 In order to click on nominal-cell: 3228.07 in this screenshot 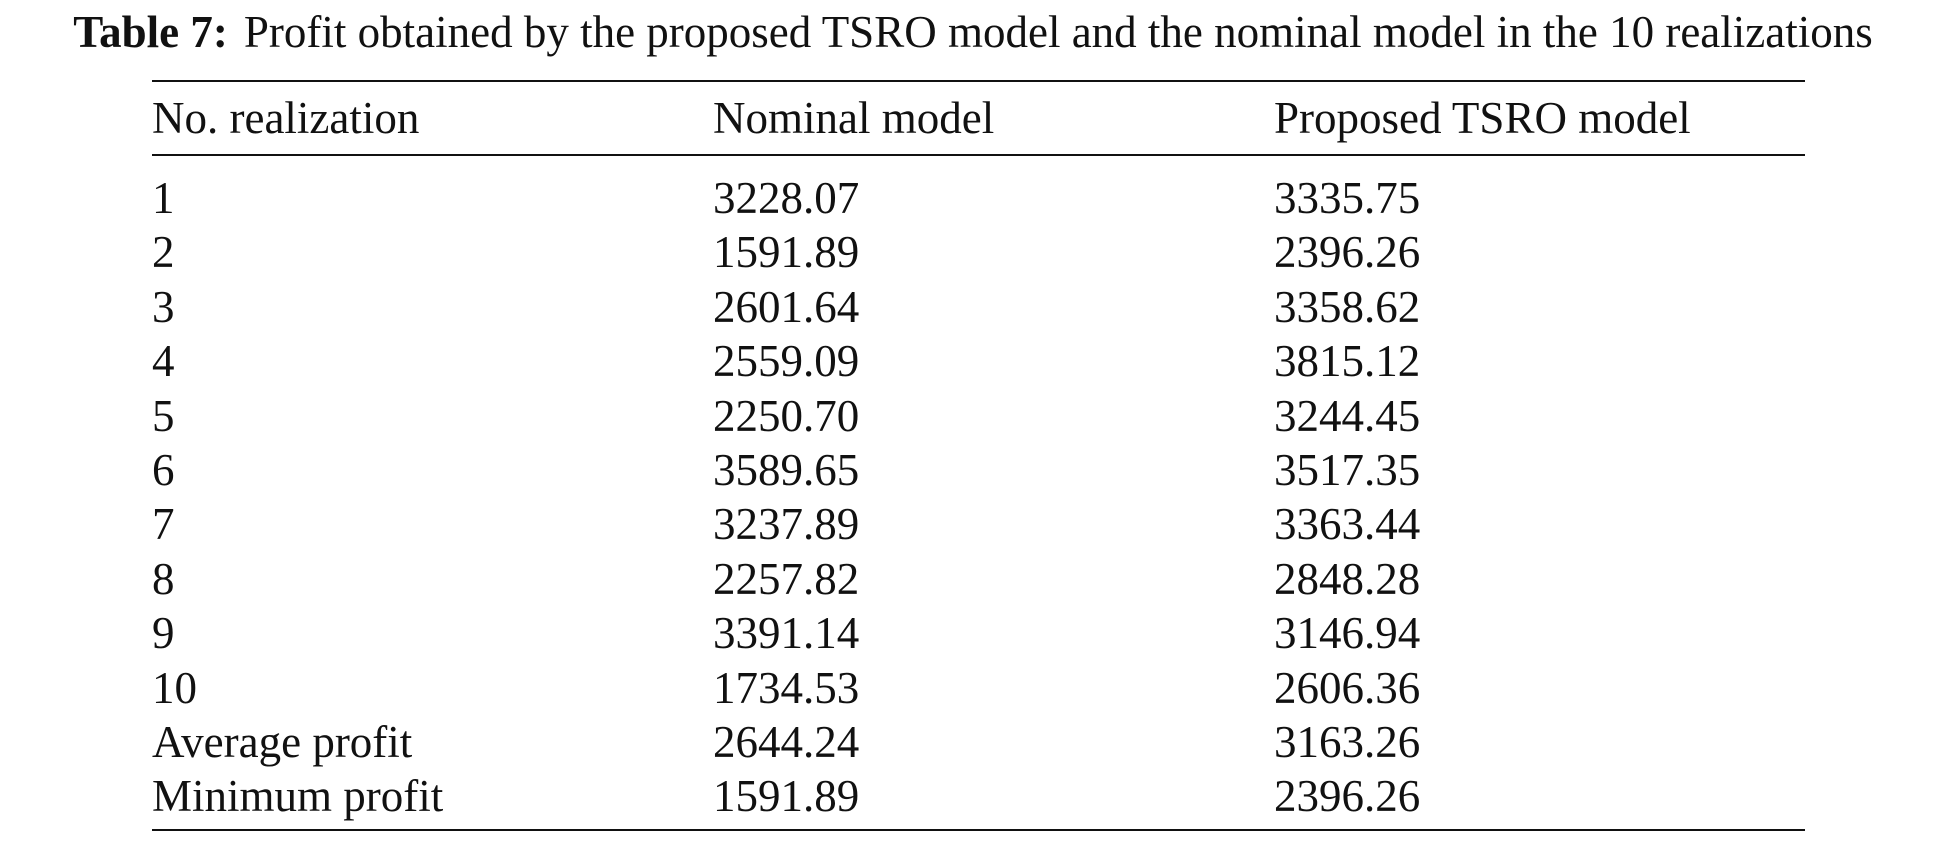, I will do `click(786, 198)`.